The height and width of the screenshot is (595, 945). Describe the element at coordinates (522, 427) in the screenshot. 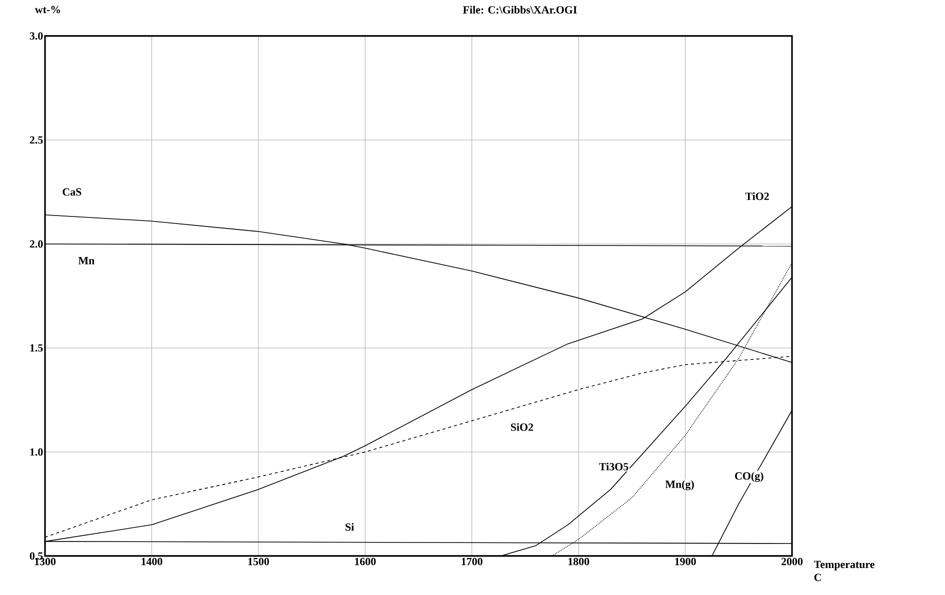

I see `series-label: SiO2` at that location.